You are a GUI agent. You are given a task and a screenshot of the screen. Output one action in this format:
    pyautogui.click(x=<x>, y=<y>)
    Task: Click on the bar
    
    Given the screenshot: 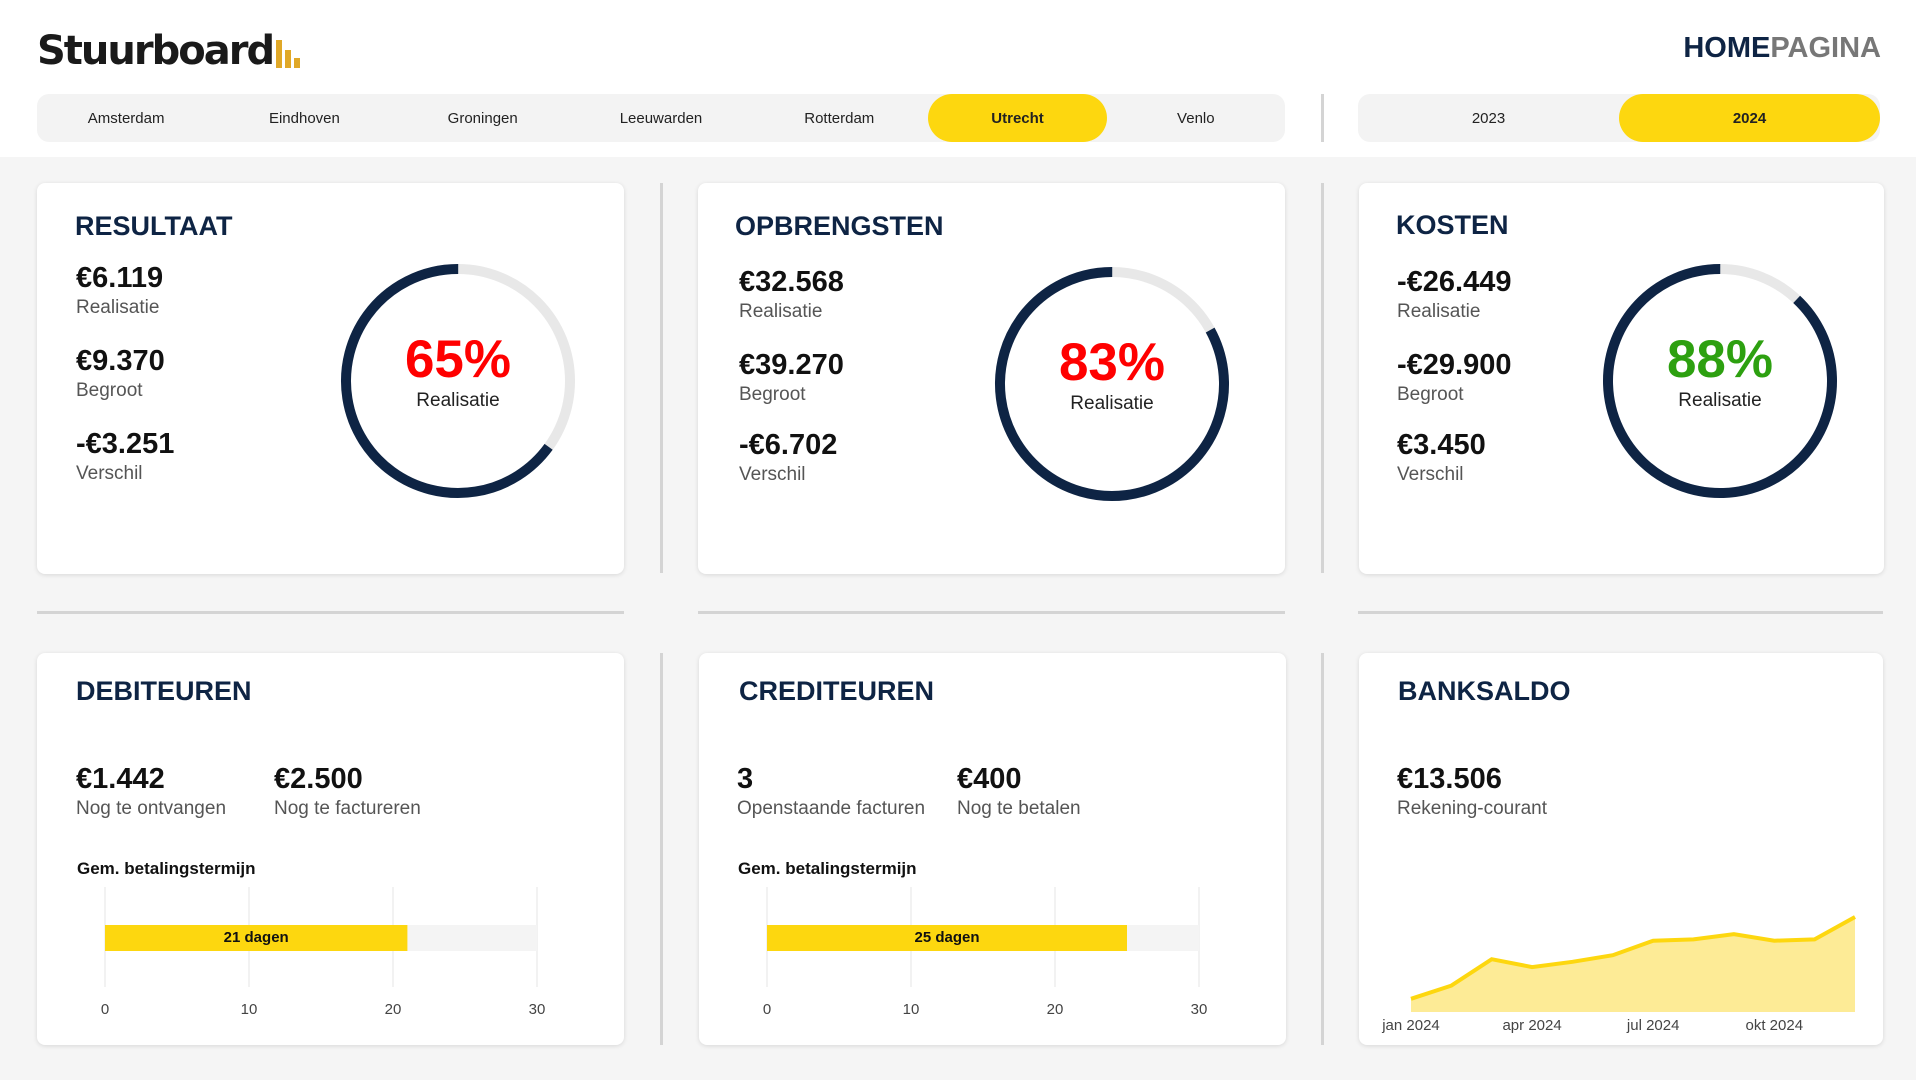 What is the action you would take?
    pyautogui.click(x=256, y=938)
    